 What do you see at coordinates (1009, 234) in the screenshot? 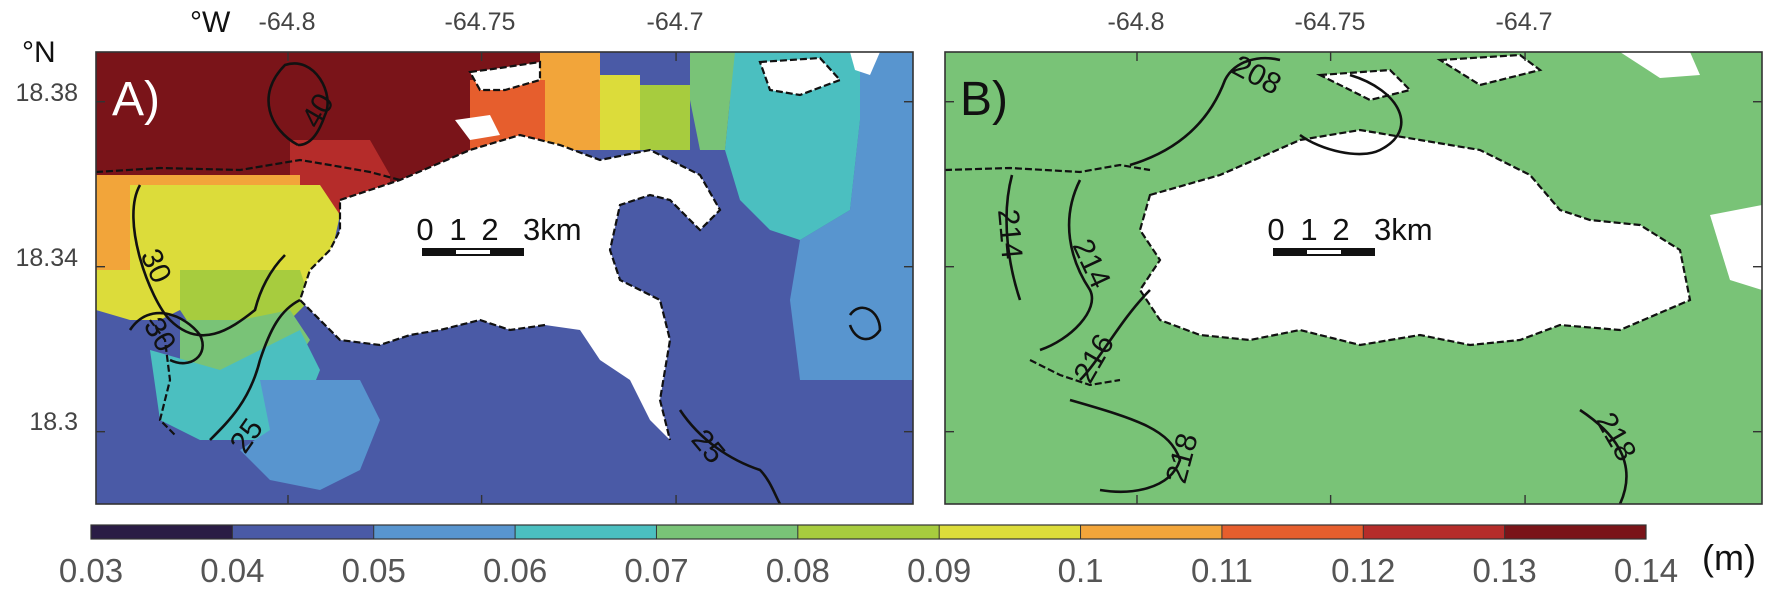
I see `contour-label: 214` at bounding box center [1009, 234].